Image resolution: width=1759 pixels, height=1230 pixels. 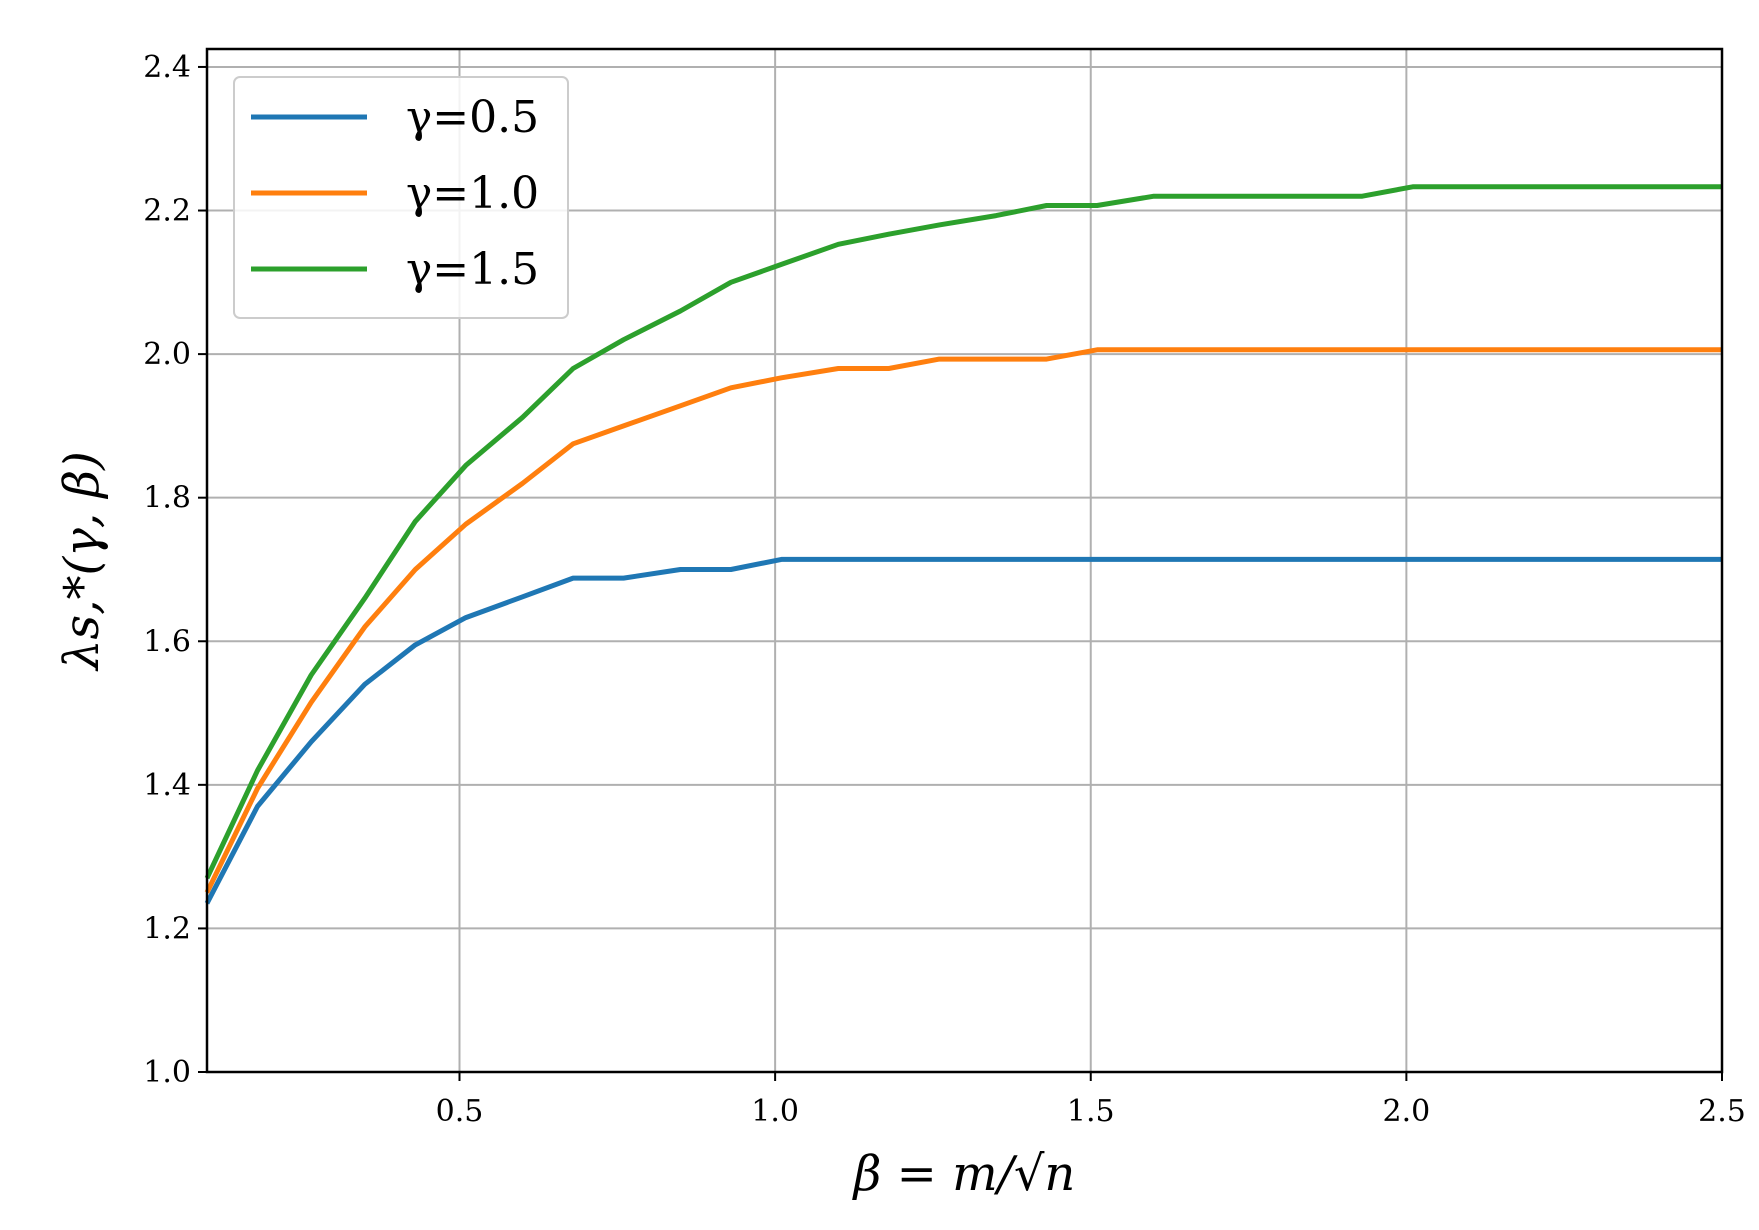 What do you see at coordinates (964, 1174) in the screenshot?
I see `x-axis-label: β = m/√n` at bounding box center [964, 1174].